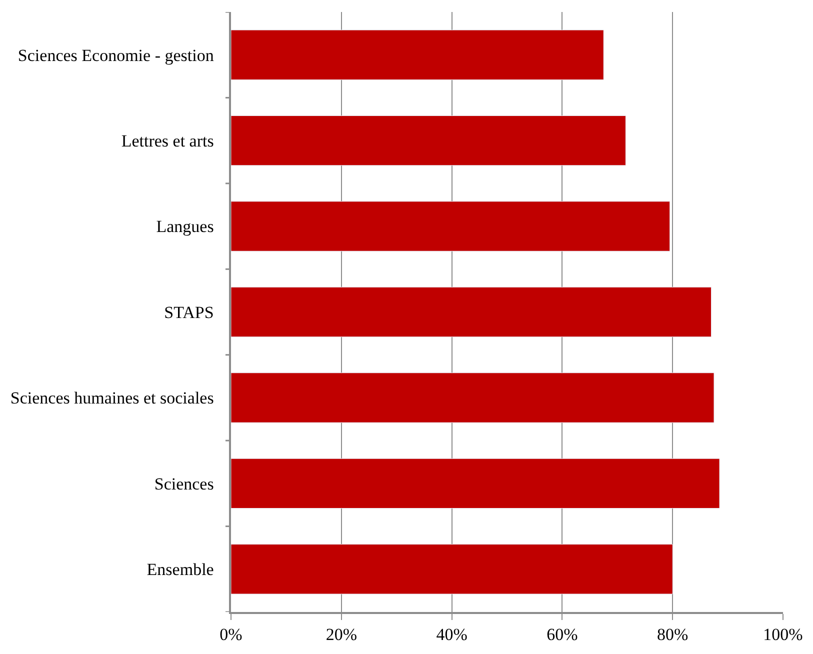 The width and height of the screenshot is (813, 654). What do you see at coordinates (189, 312) in the screenshot?
I see `y-tick-label: STAPS` at bounding box center [189, 312].